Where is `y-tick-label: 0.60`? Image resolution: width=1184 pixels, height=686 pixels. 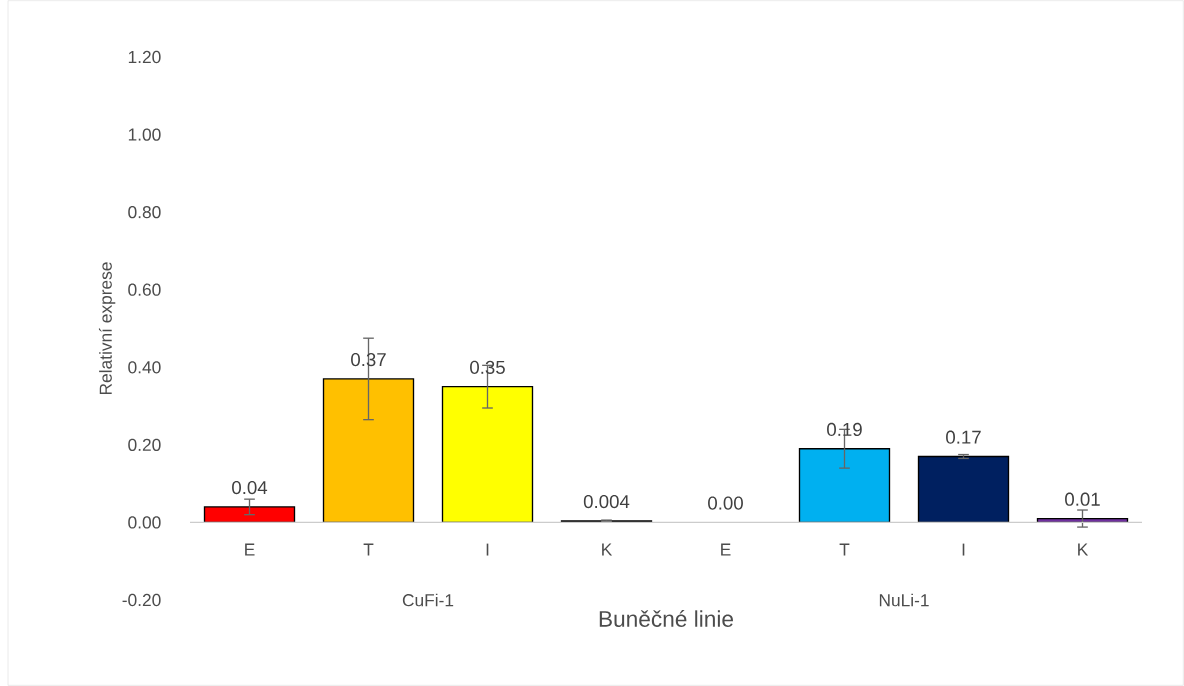
y-tick-label: 0.60 is located at coordinates (144, 289).